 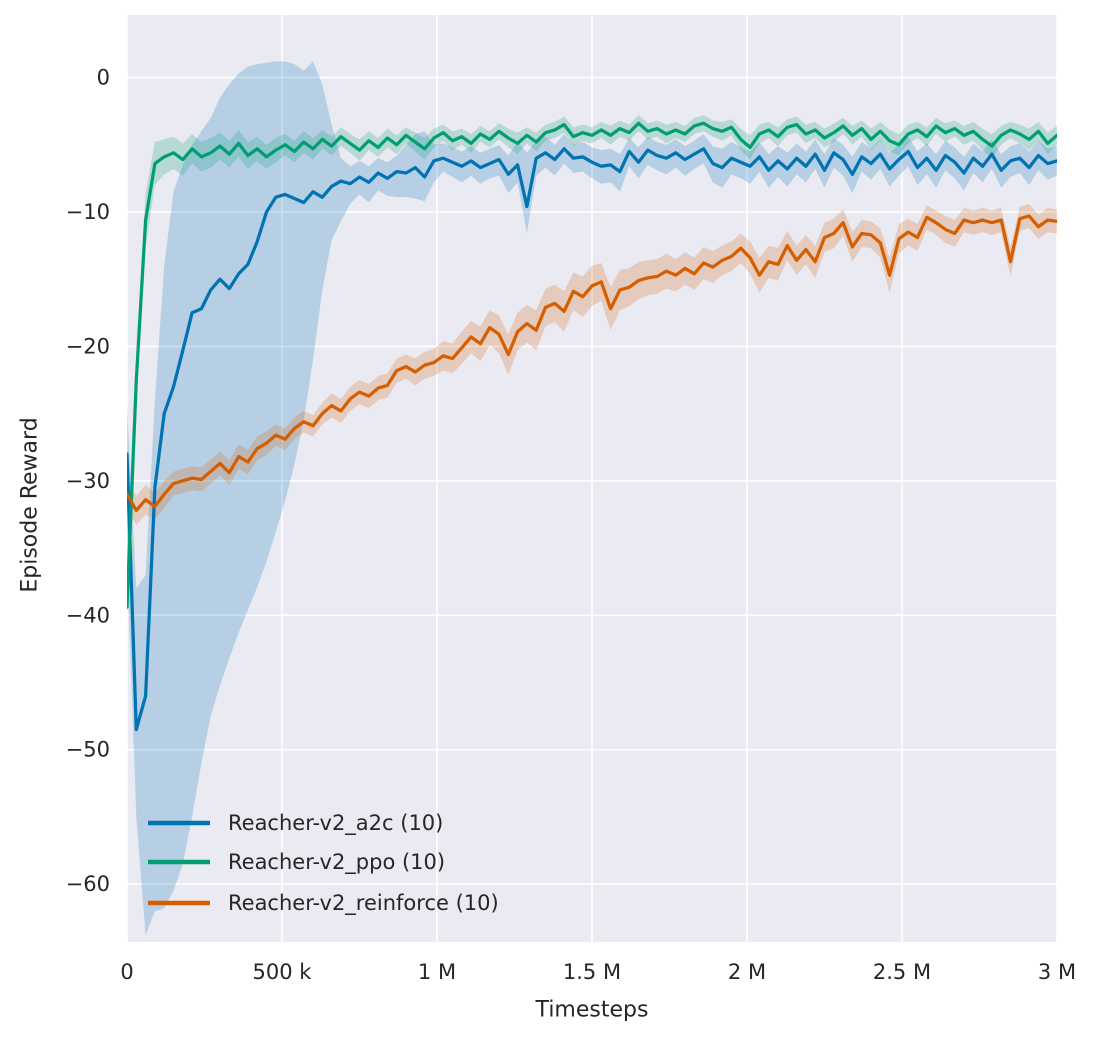 What do you see at coordinates (437, 972) in the screenshot?
I see `x-tick-label: 1 M` at bounding box center [437, 972].